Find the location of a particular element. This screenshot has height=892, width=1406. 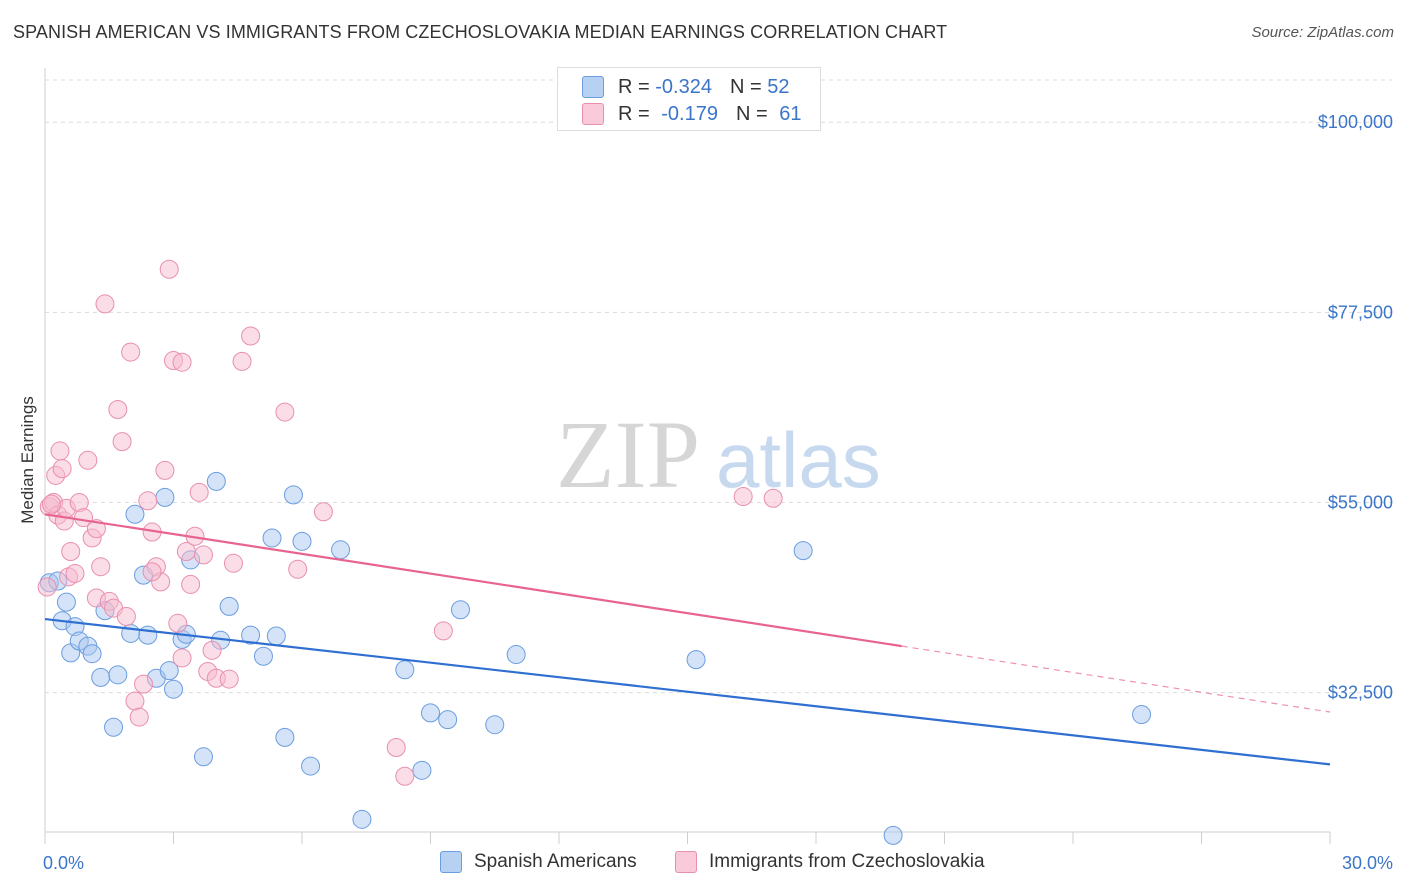

trend-line-extension-pink is located at coordinates (1116, 679).